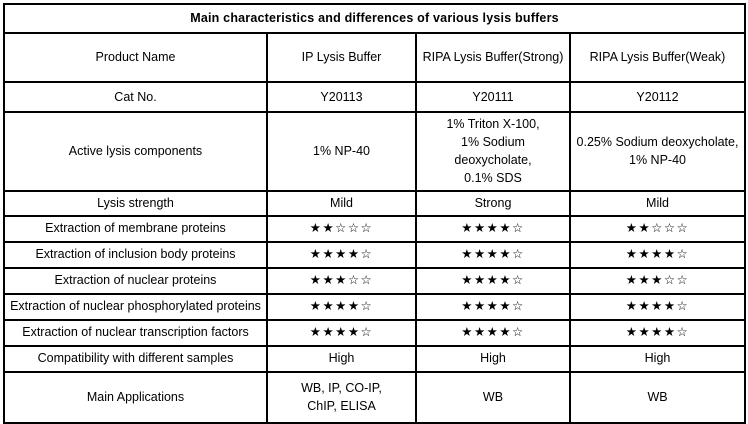  What do you see at coordinates (493, 203) in the screenshot?
I see `cell-lysis-strength-ripa-strong: Strong` at bounding box center [493, 203].